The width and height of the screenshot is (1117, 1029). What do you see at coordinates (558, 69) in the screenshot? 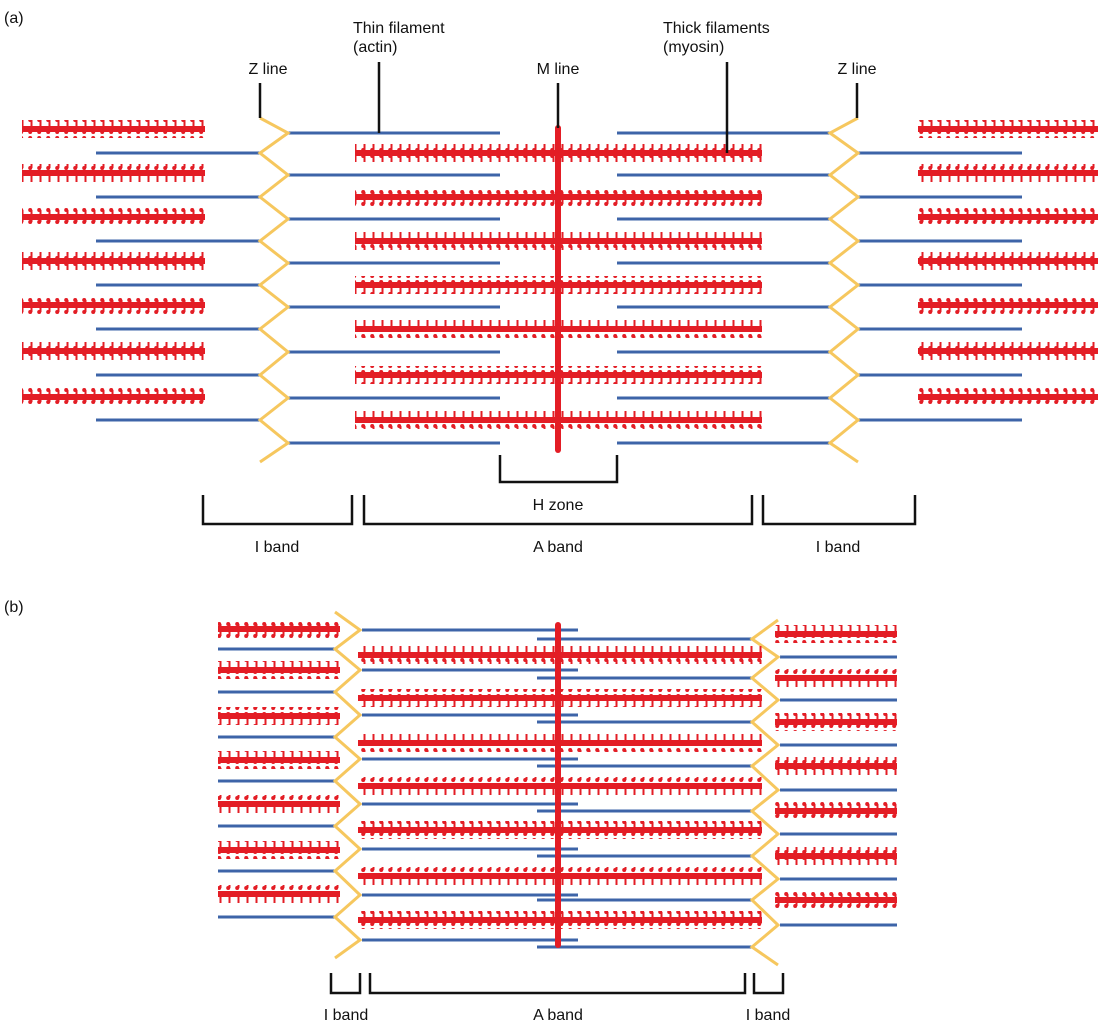
I see `m-line-label: M line` at bounding box center [558, 69].